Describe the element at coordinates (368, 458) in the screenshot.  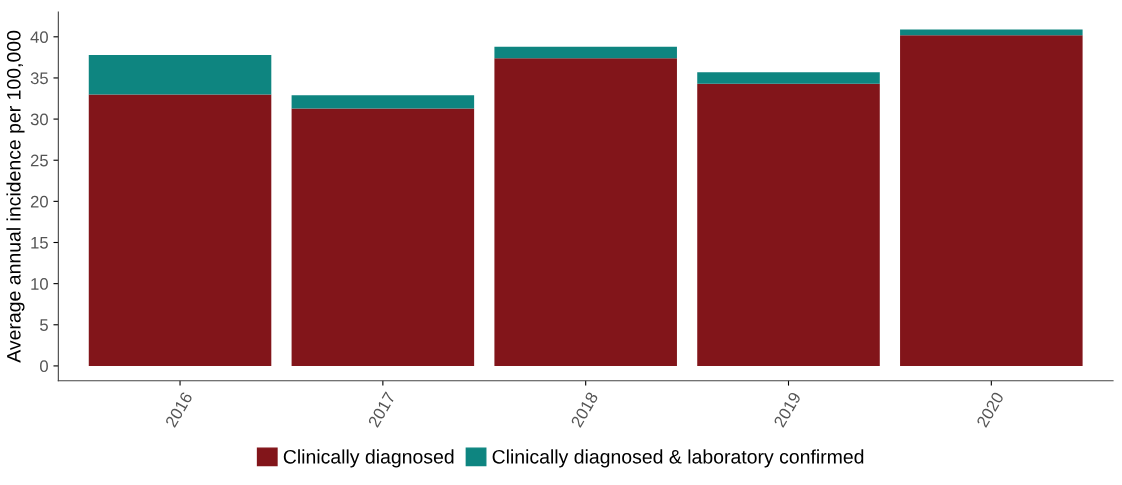
I see `legend-label: Clinically diagnosed` at that location.